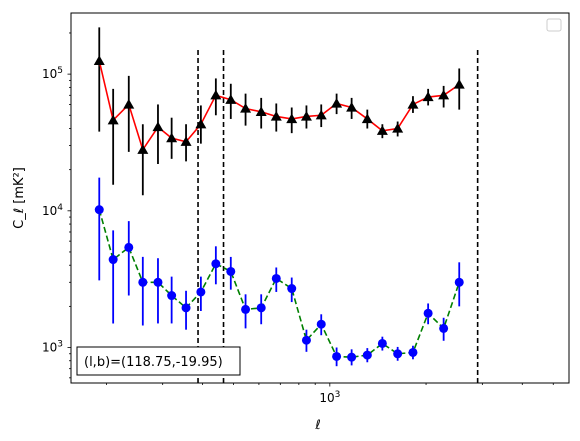  What do you see at coordinates (52, 73) in the screenshot?
I see `y-tick-label: 105` at bounding box center [52, 73].